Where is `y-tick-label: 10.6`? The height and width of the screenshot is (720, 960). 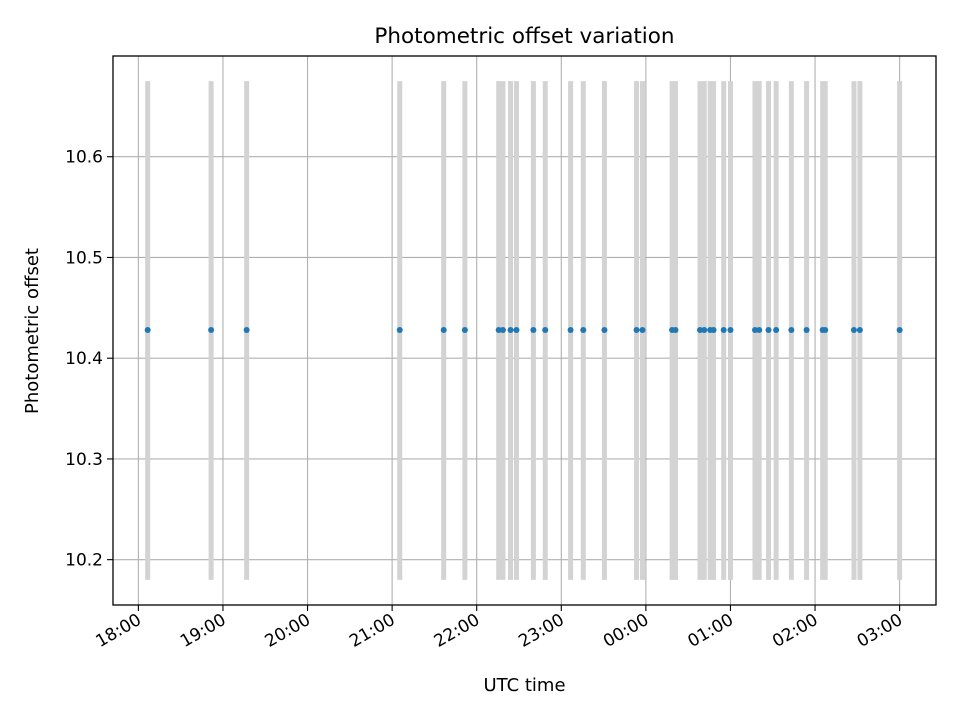 y-tick-label: 10.6 is located at coordinates (84, 158).